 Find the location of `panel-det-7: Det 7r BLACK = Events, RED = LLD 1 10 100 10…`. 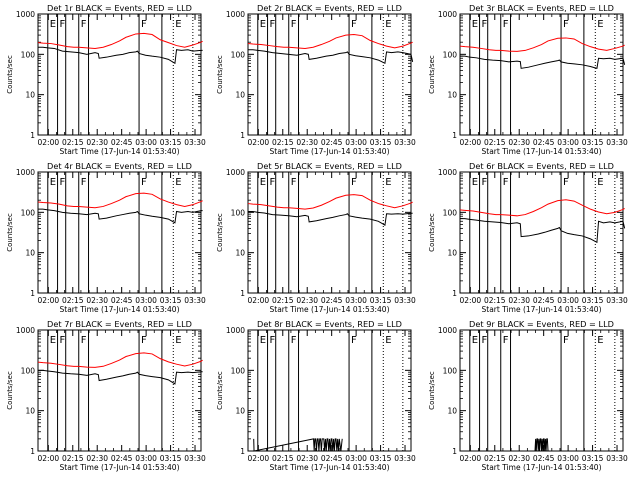

panel-det-7: Det 7r BLACK = Events, RED = LLD 1 10 100 10… is located at coordinates (106, 395).